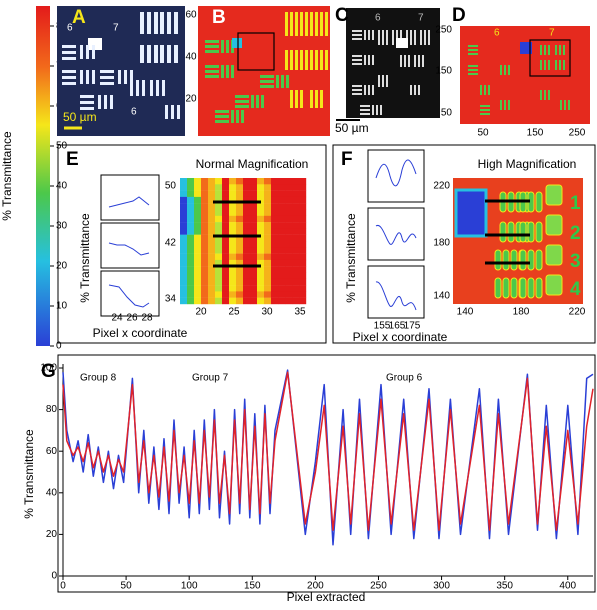 The width and height of the screenshot is (597, 610). I want to click on inset-frame, so click(396, 176).